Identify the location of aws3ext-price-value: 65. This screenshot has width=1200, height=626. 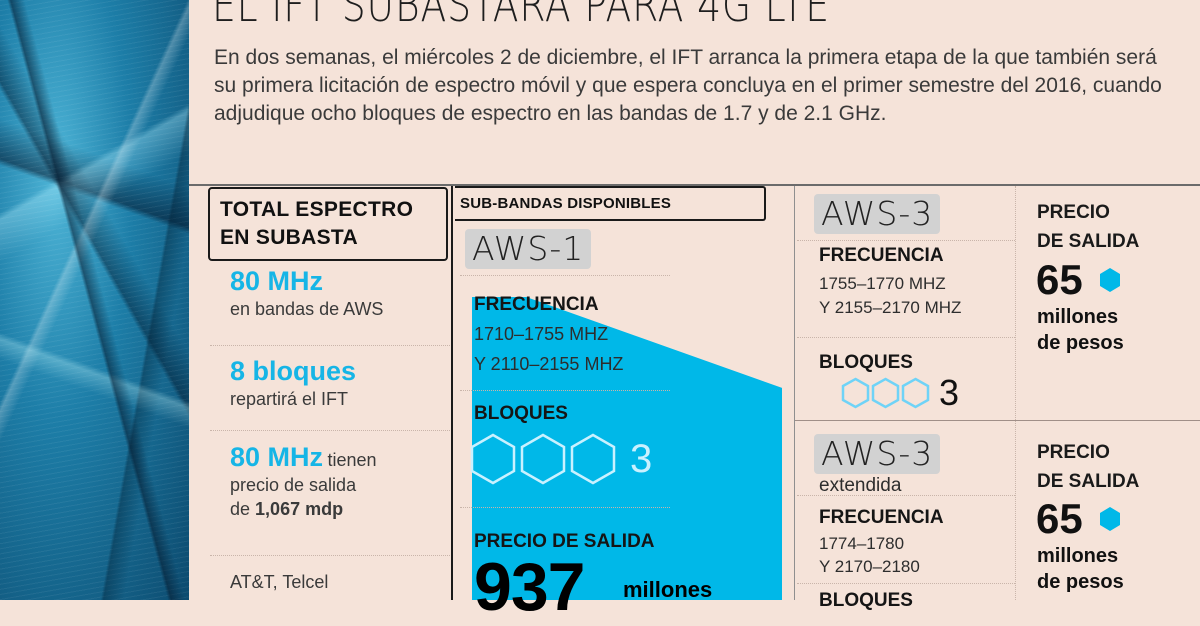
(1078, 519).